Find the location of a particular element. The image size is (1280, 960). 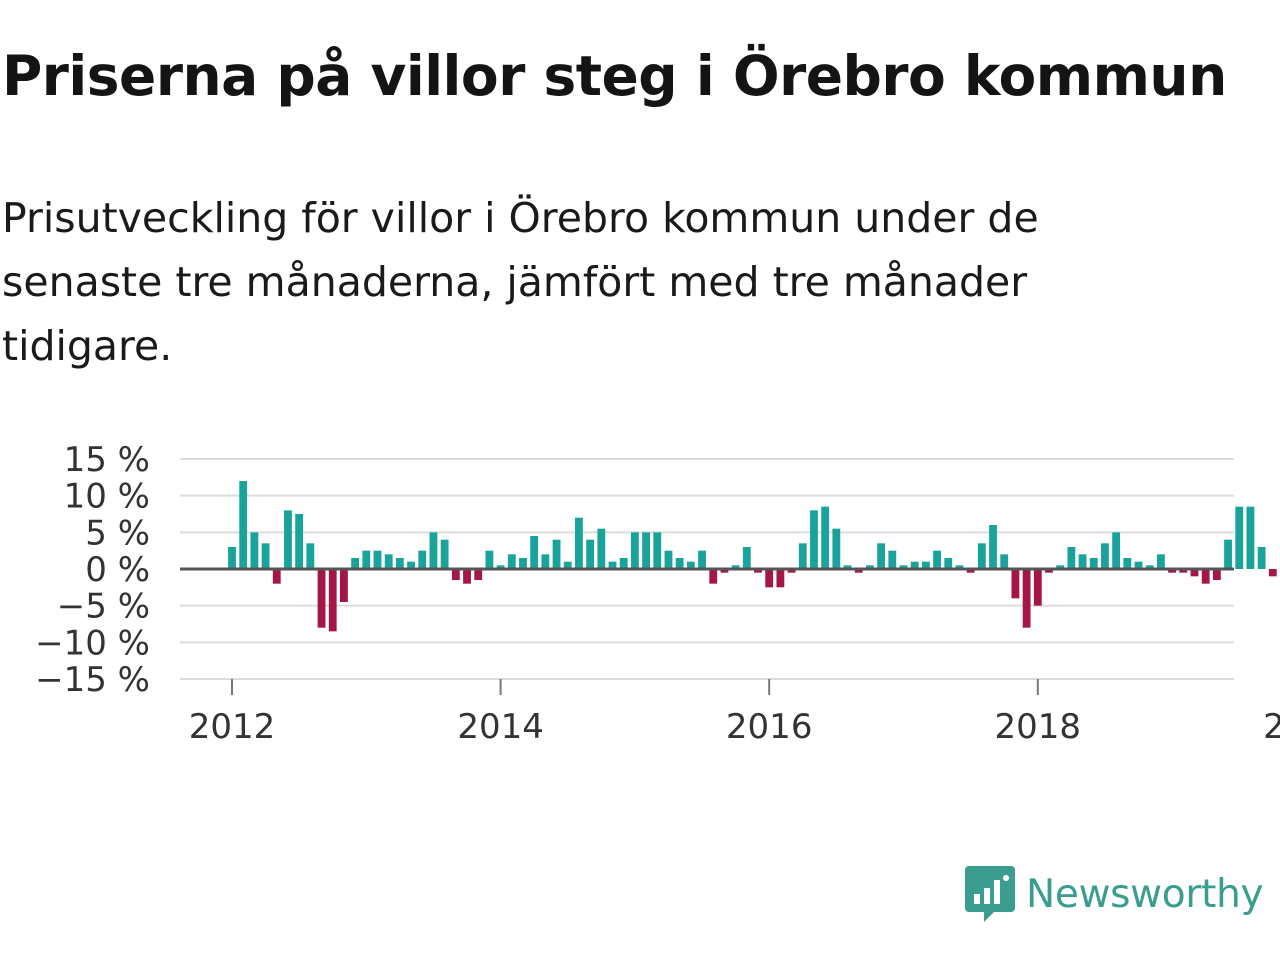

x-tick-label: 2020 is located at coordinates (1271, 727).